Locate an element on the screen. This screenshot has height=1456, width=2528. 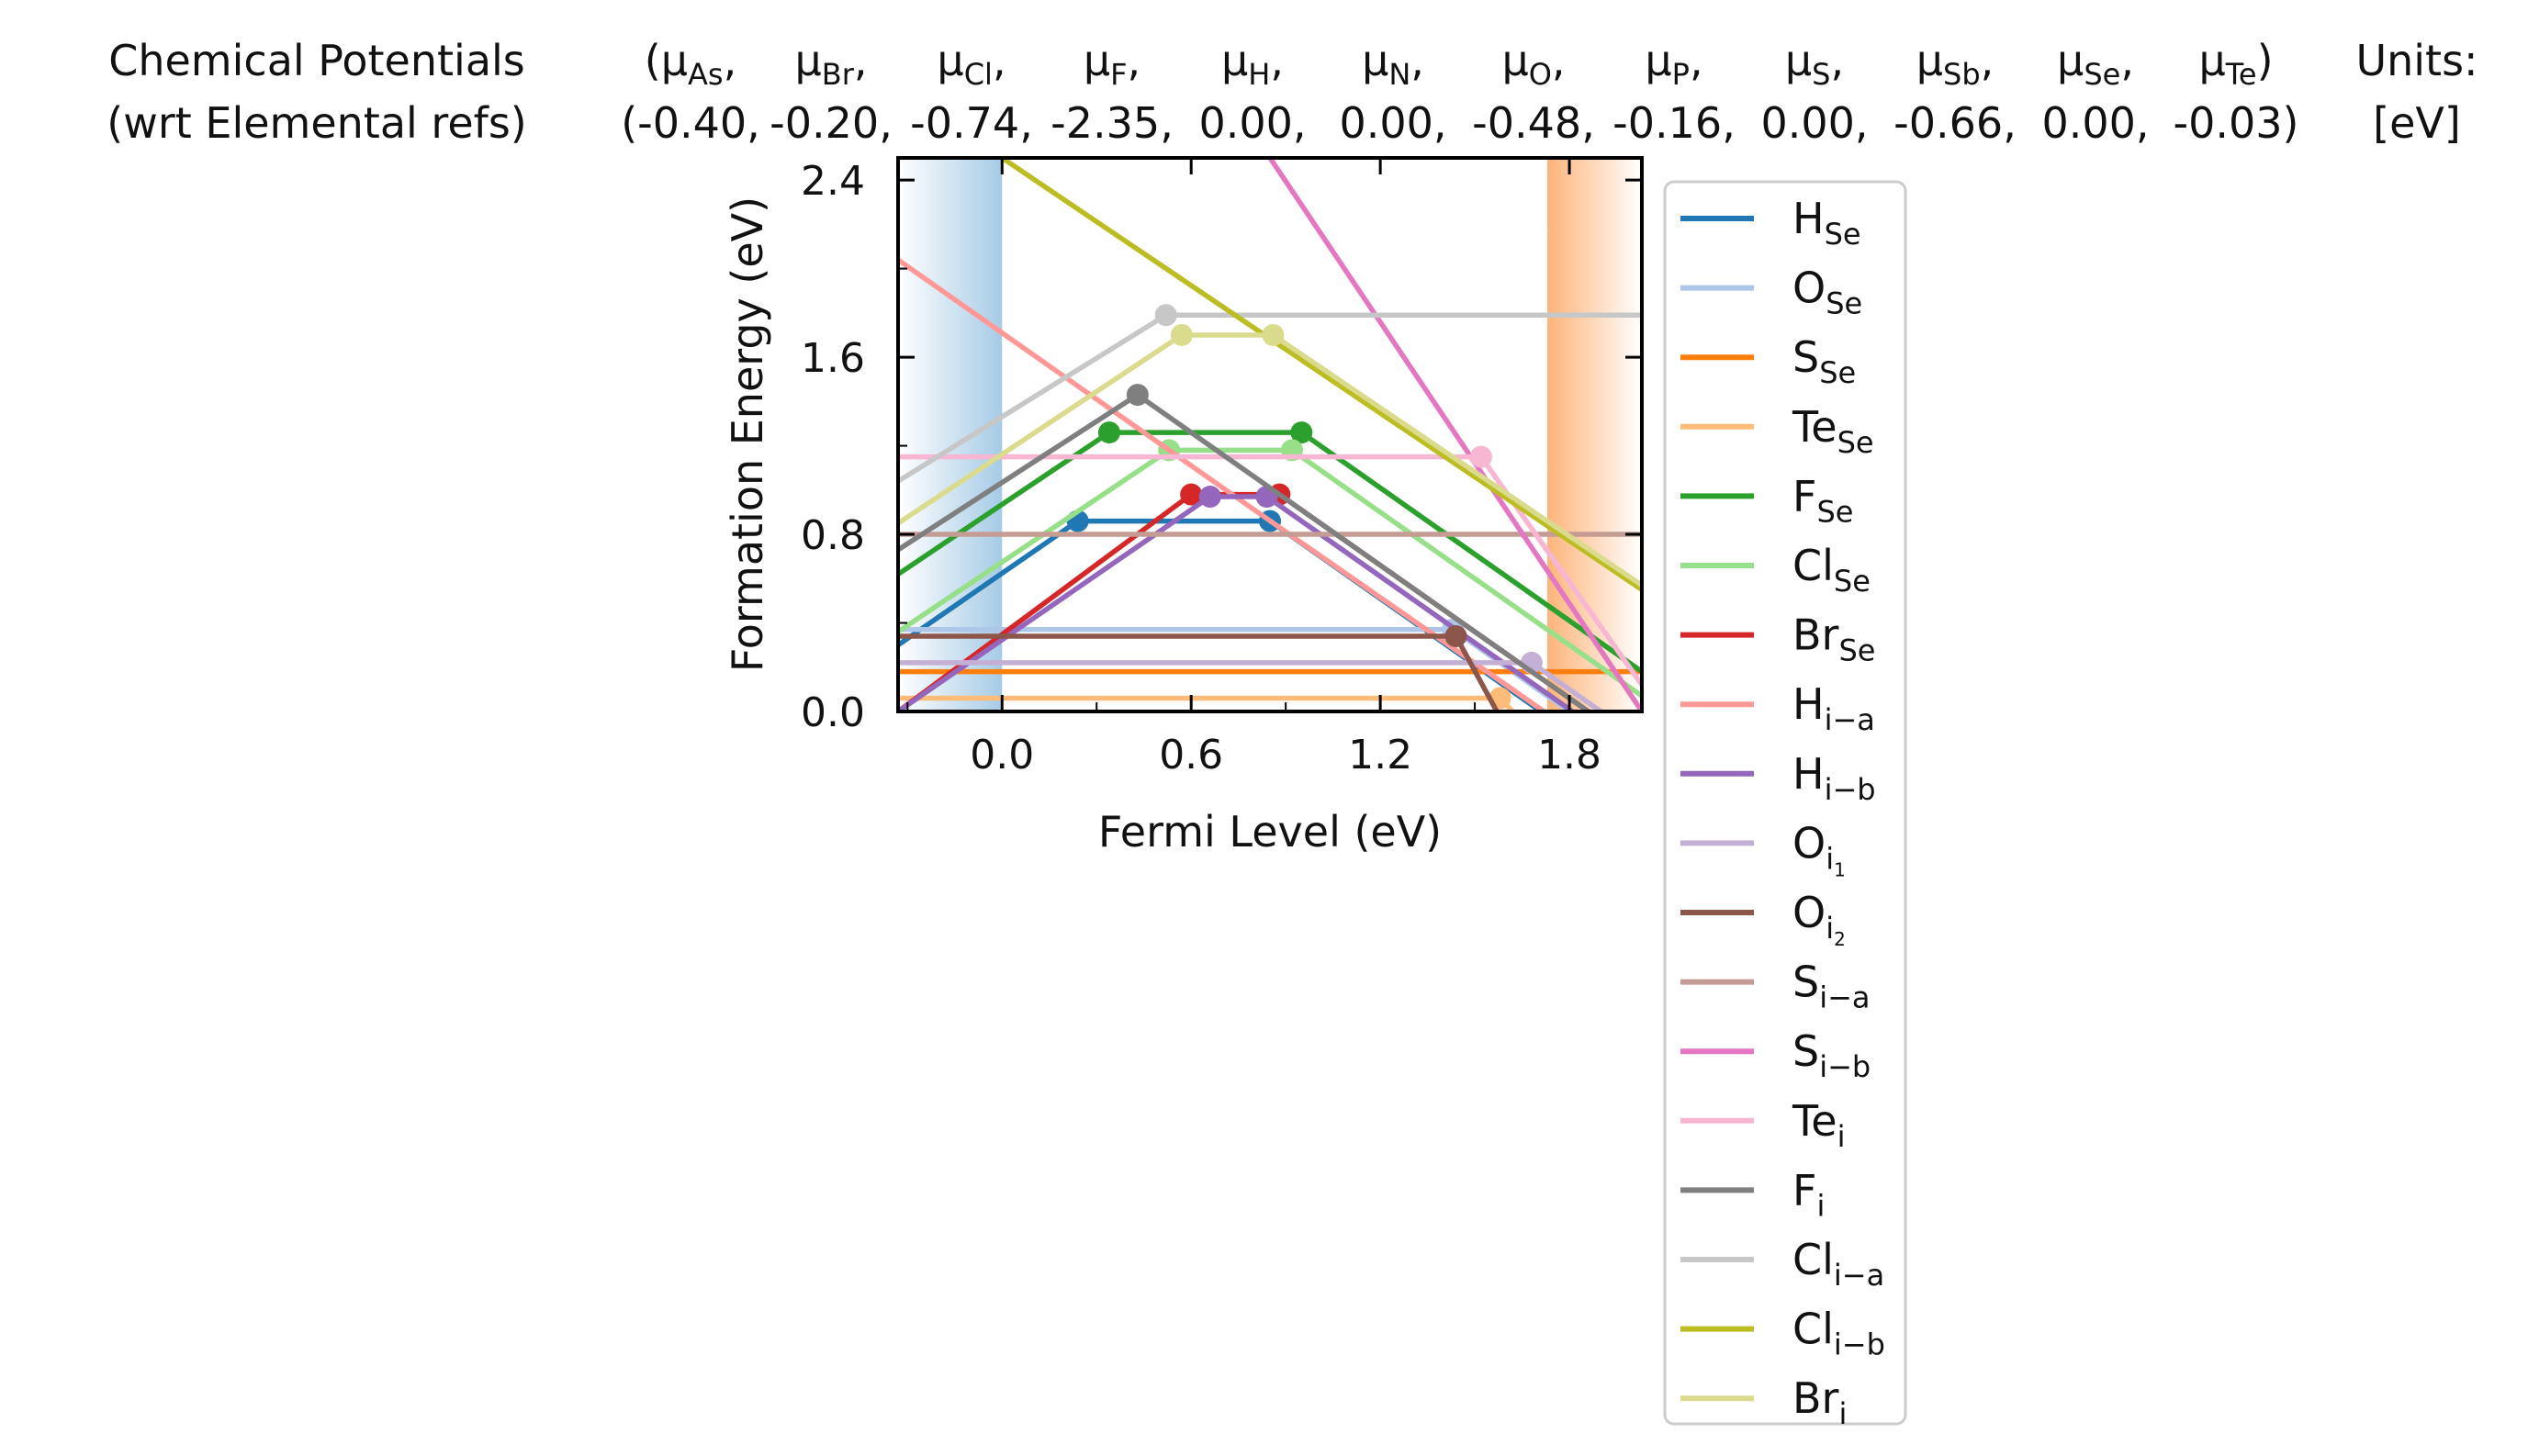
x-axis-label: Fermi Level (eV) is located at coordinates (1270, 832).